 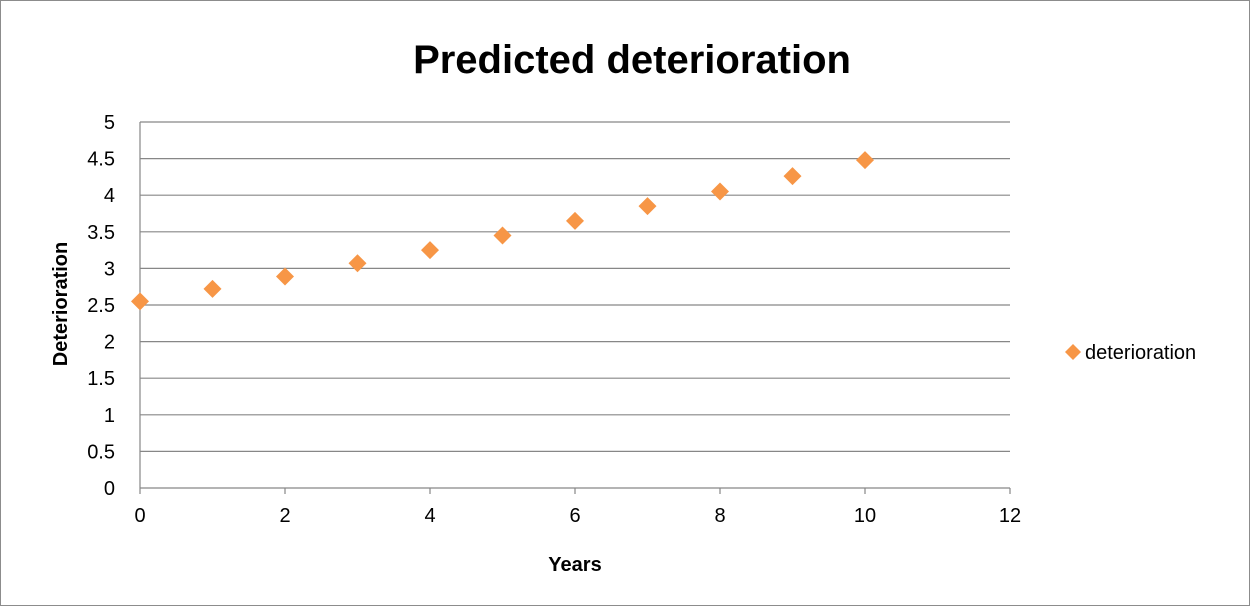 I want to click on x-tick-label: 0, so click(x=139, y=516).